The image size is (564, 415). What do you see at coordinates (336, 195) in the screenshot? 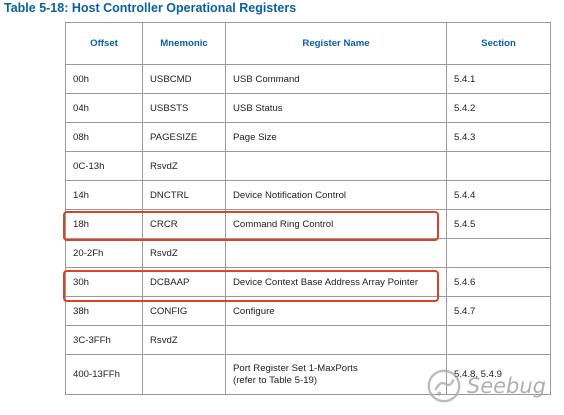
I see `cell-register-name: Device Notification Control` at bounding box center [336, 195].